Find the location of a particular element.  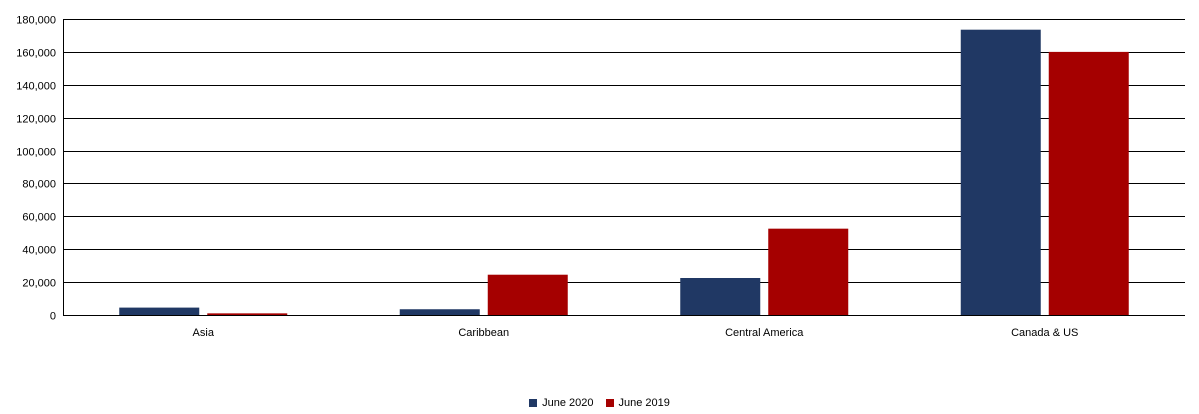

y-tick-label-8: 160,000 is located at coordinates (36, 54).